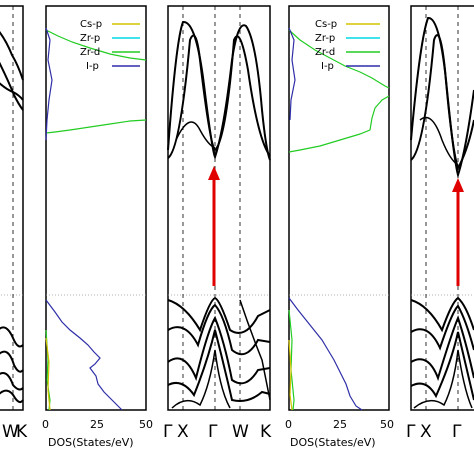 The width and height of the screenshot is (474, 474). I want to click on dos-right-xlabel: DOS(States/eV), so click(333, 442).